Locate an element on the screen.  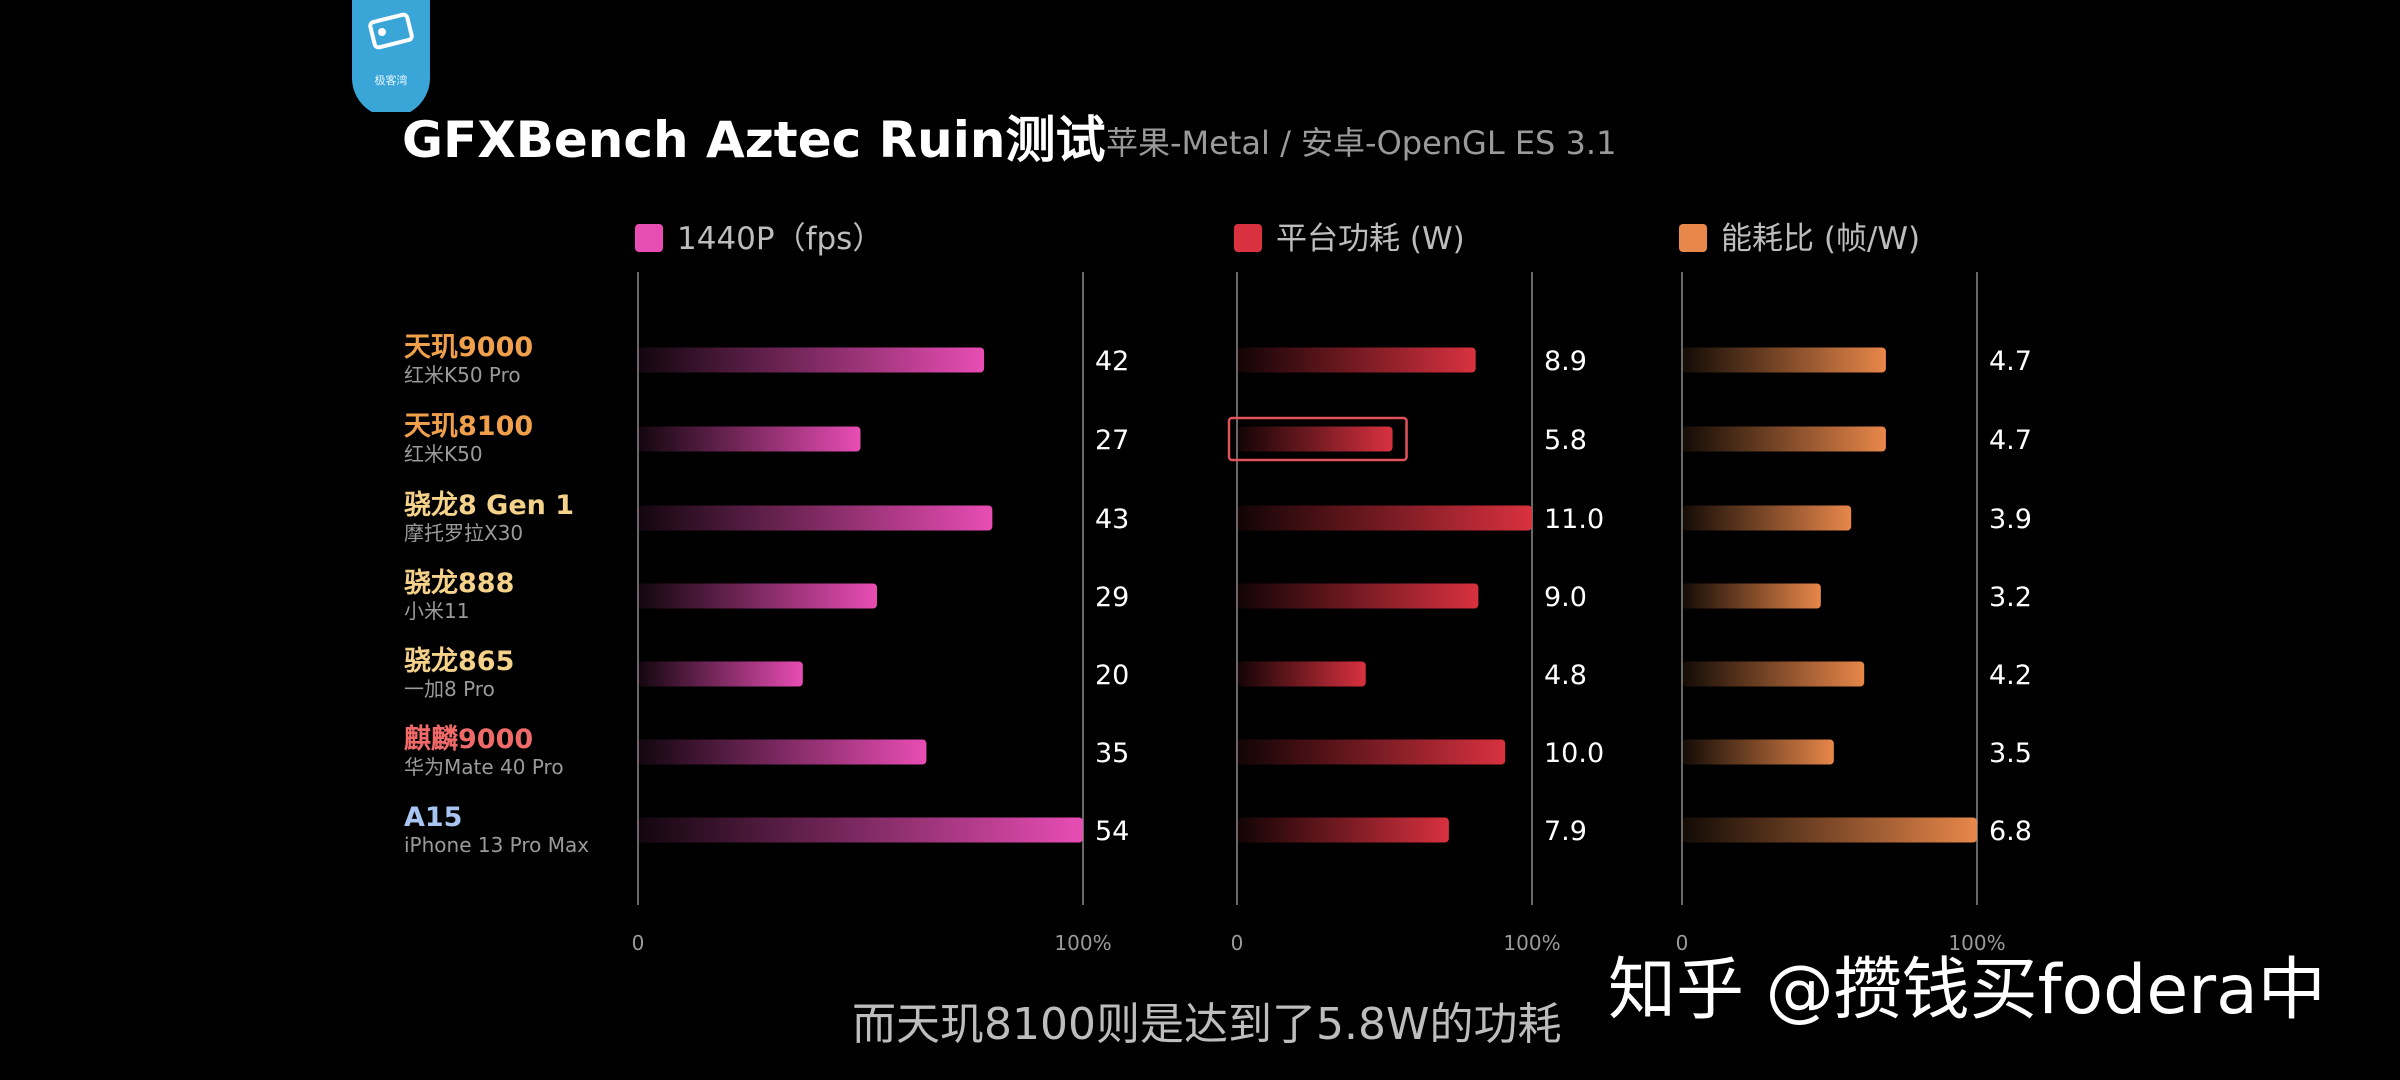
category-phone-4: 一加8 Pro is located at coordinates (449, 689).